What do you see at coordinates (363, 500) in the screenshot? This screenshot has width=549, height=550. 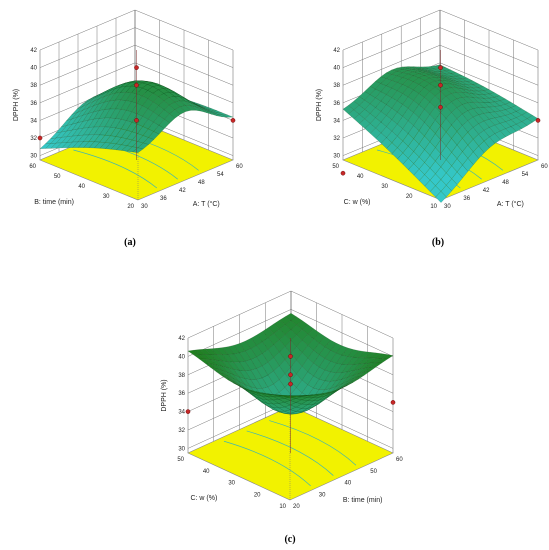 I see `x-axis-label: B: time (min)` at bounding box center [363, 500].